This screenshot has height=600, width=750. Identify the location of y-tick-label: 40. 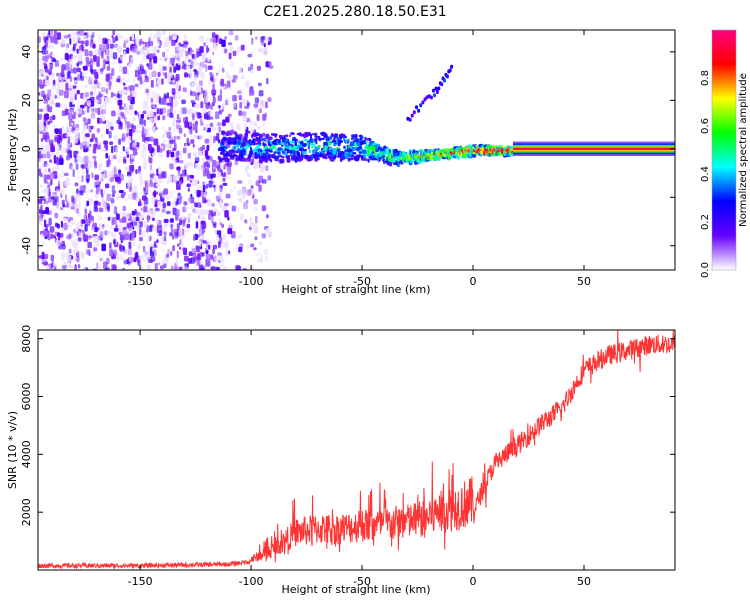
(26, 52).